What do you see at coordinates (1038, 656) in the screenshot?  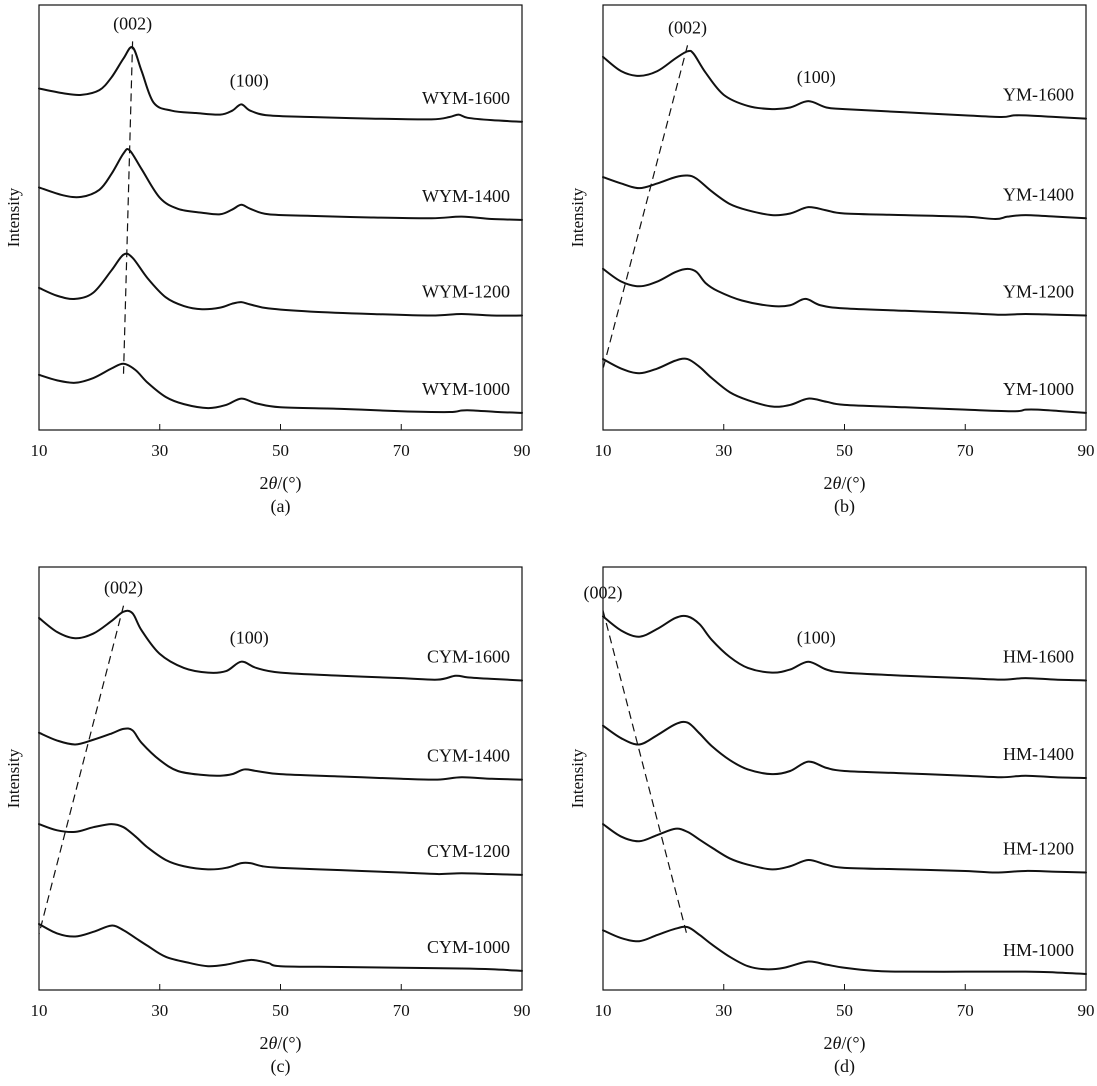 I see `series-label: HM-1600` at bounding box center [1038, 656].